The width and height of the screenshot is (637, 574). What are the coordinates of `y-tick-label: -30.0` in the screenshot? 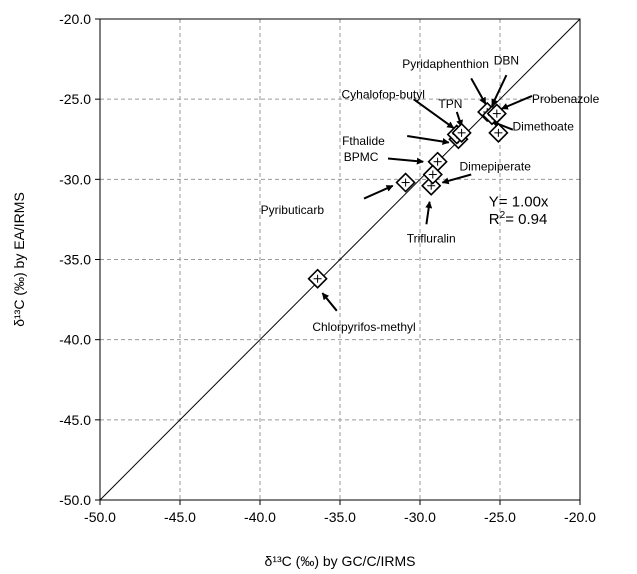 It's located at (75, 179).